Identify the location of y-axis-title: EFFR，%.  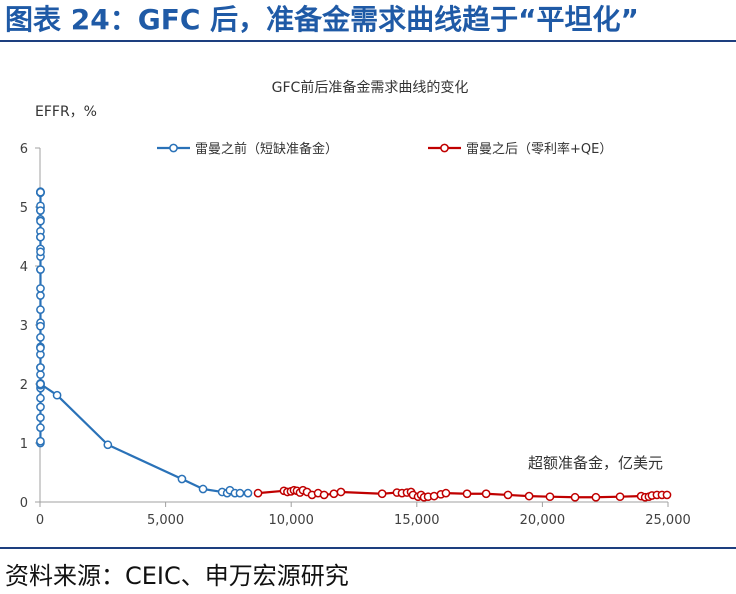
(66, 112).